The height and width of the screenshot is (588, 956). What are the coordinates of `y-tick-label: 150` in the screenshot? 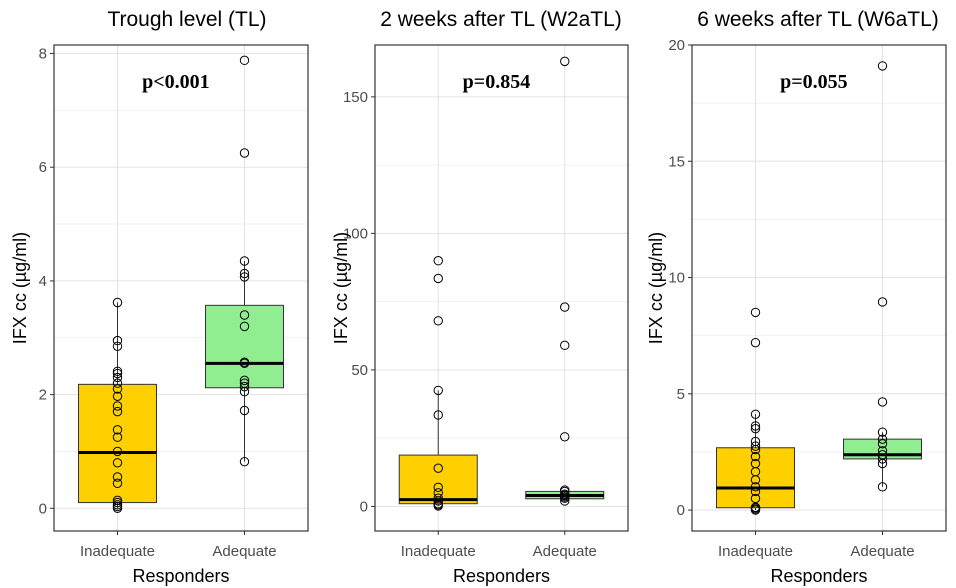 It's located at (355, 97).